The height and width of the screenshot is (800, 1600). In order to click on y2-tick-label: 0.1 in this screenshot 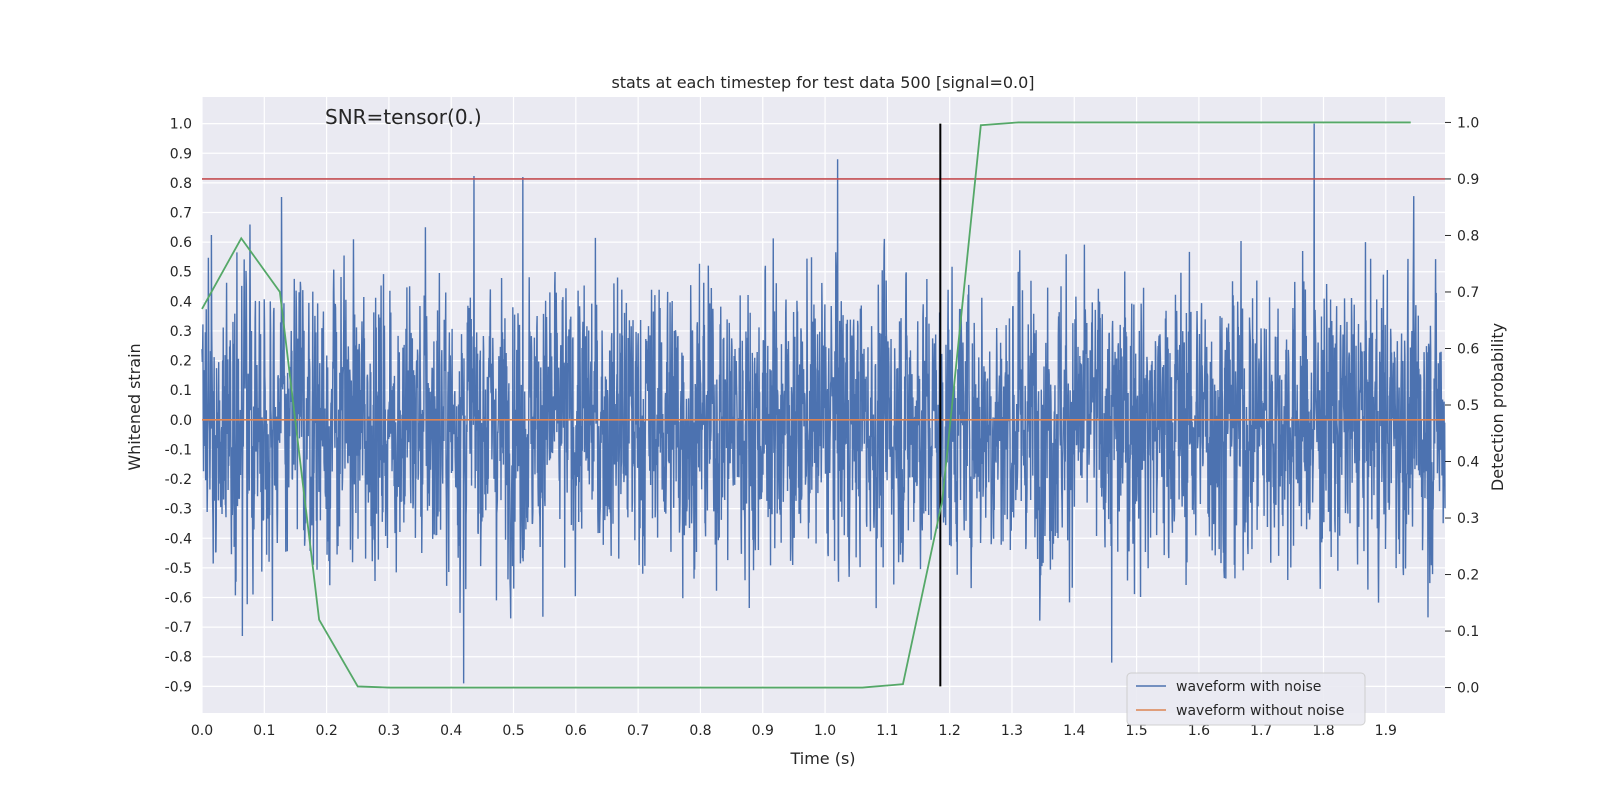, I will do `click(1468, 632)`.